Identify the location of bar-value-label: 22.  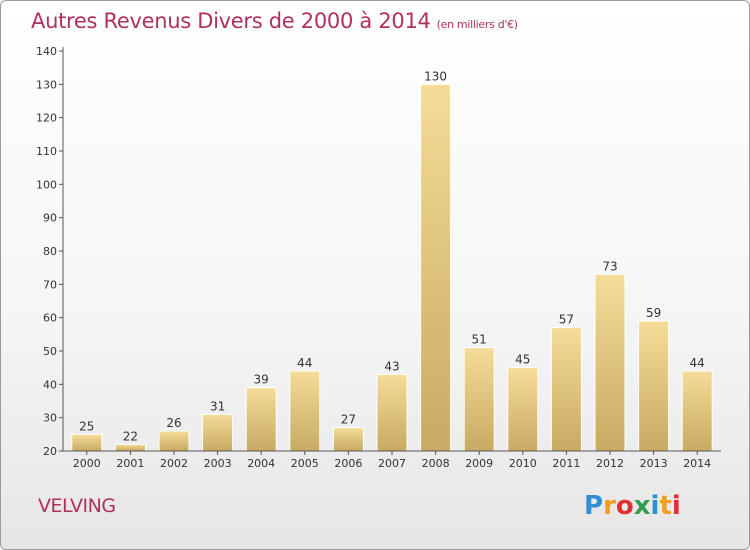
(130, 436).